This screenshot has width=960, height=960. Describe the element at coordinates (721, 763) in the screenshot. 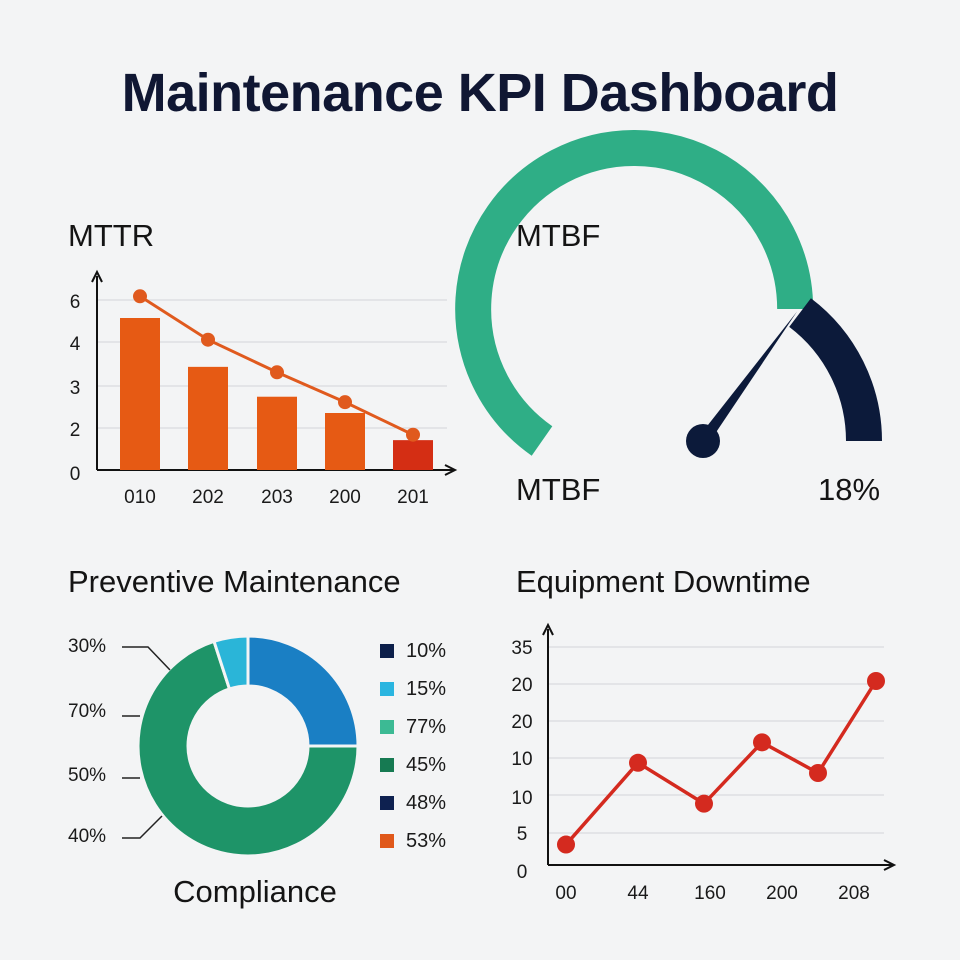

I see `downtime-line` at that location.